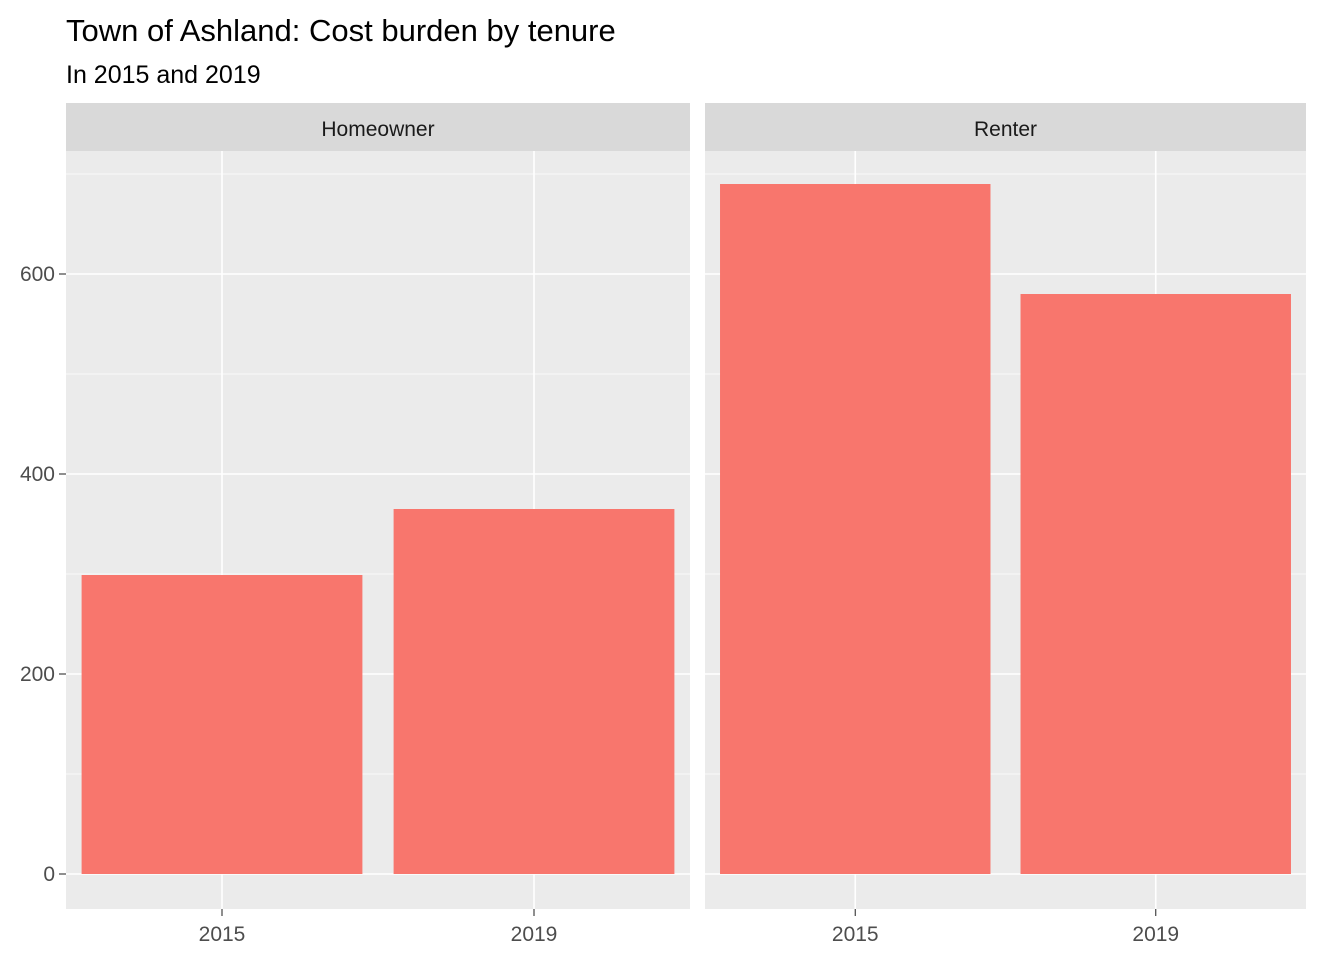  I want to click on y-tick-label-200: 200, so click(37, 674).